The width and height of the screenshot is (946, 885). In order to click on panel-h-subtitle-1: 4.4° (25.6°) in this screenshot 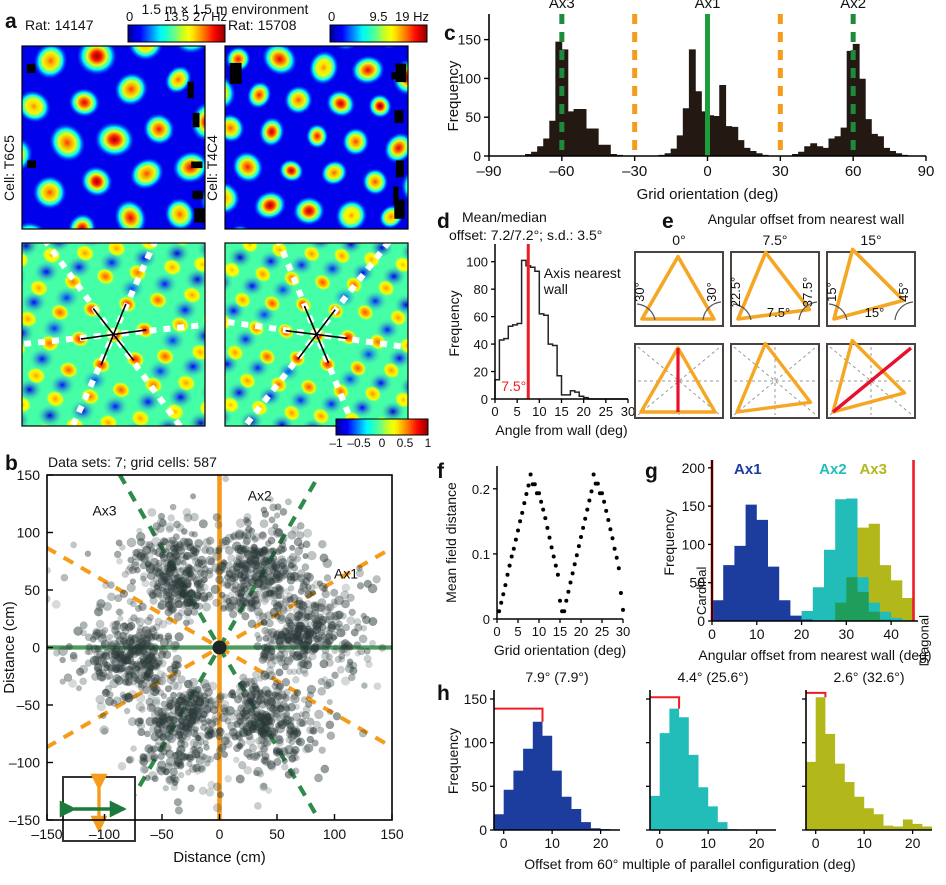, I will do `click(712, 677)`.